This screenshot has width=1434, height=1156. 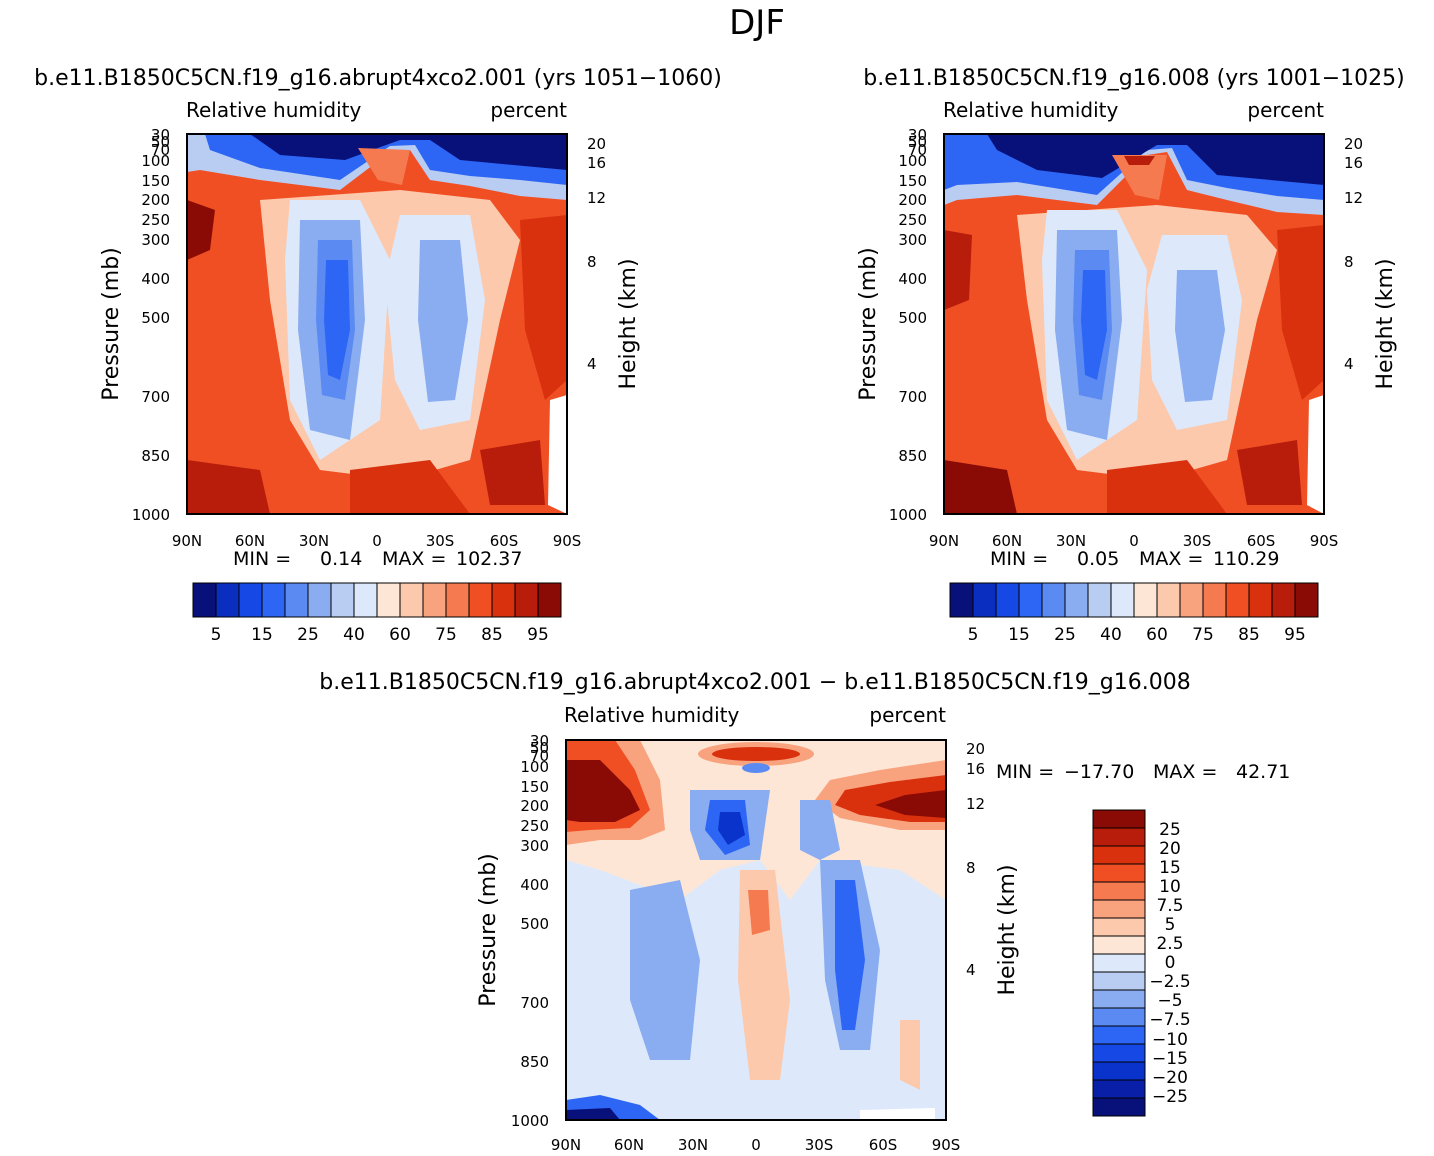 What do you see at coordinates (917, 150) in the screenshot?
I see `y-tick-label: 70` at bounding box center [917, 150].